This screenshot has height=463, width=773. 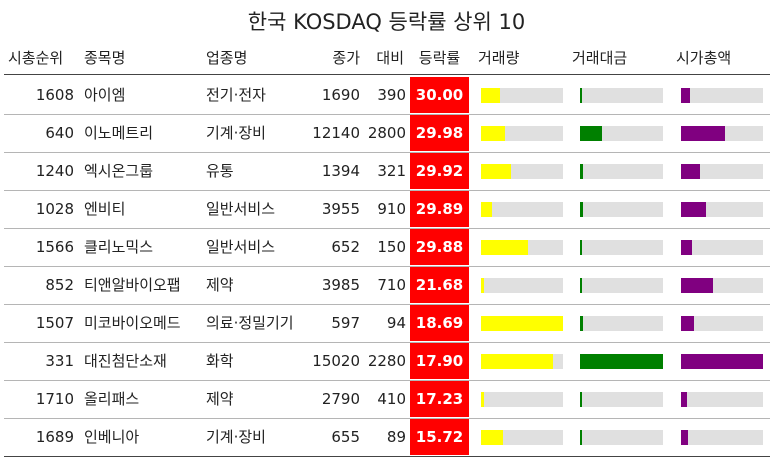 I want to click on header-rule, so click(x=387, y=74).